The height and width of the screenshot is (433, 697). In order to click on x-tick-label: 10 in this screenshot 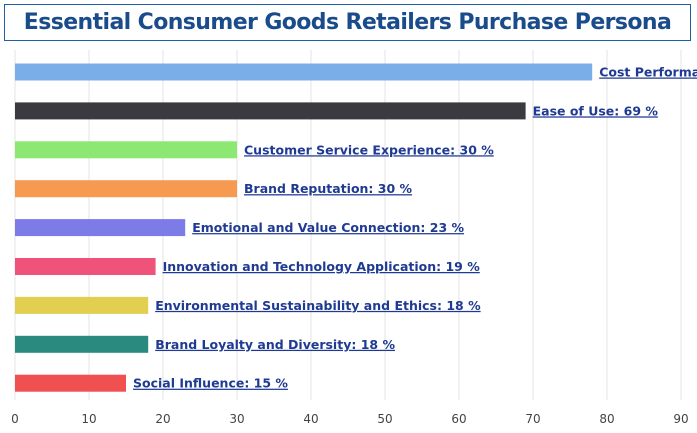, I will do `click(88, 419)`.